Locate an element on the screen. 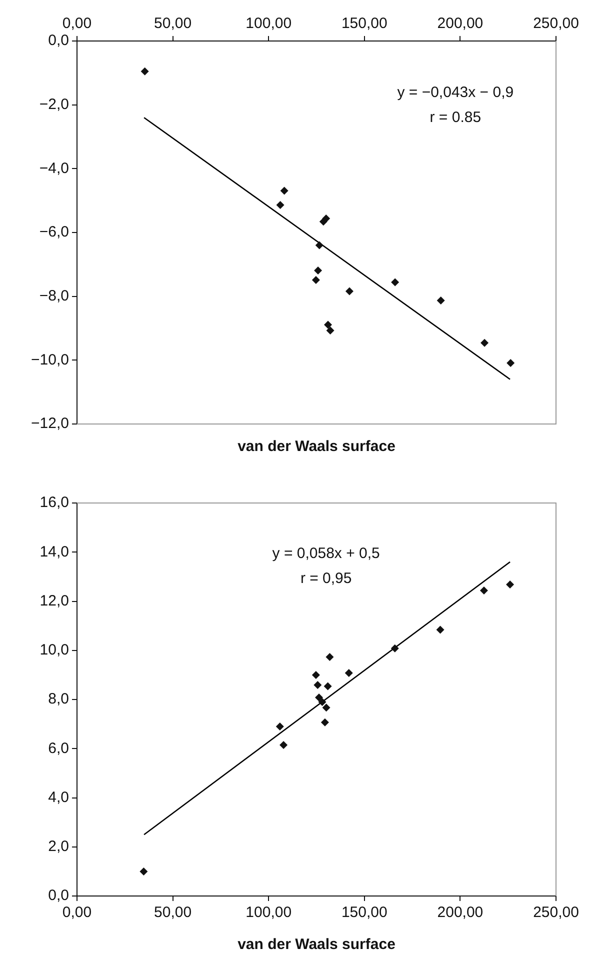  y-tick-label: −4,0 is located at coordinates (54, 168).